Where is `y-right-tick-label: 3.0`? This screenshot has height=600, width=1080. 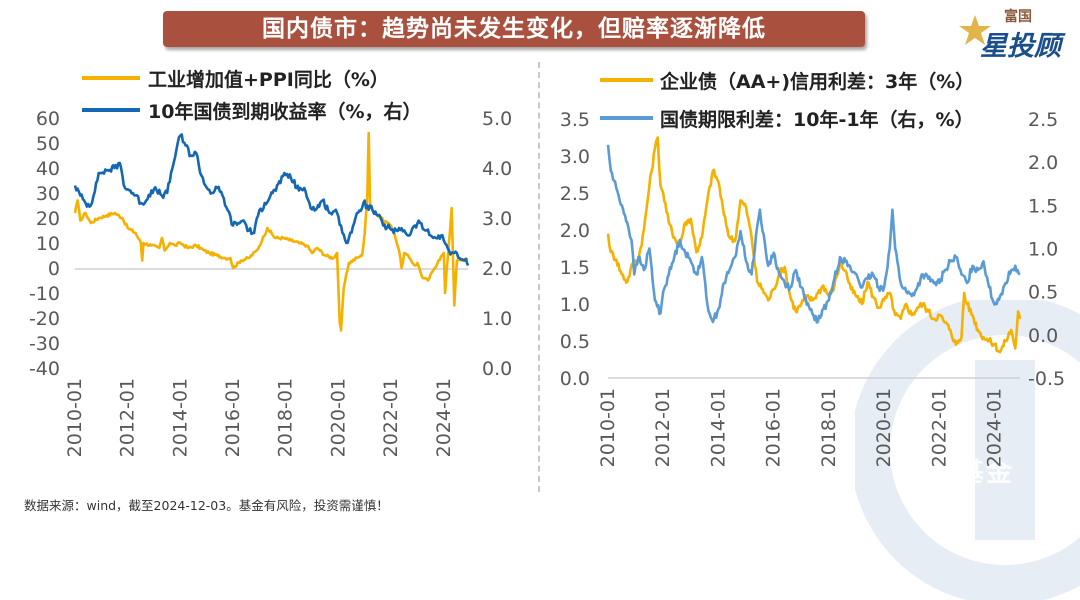 y-right-tick-label: 3.0 is located at coordinates (497, 219).